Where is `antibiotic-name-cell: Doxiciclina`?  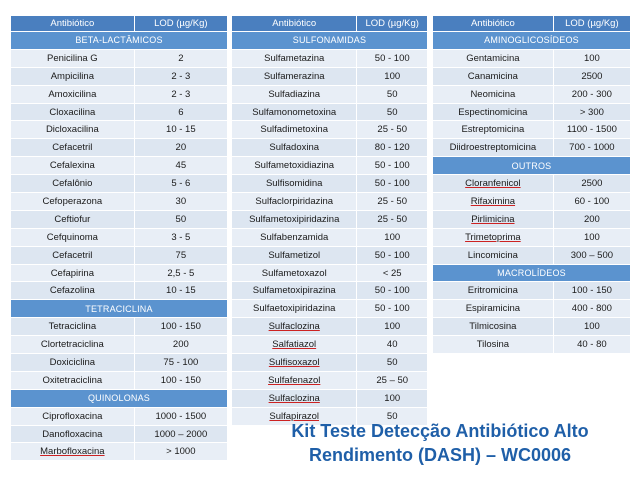
antibiotic-name-cell: Doxiciclina is located at coordinates (72, 362).